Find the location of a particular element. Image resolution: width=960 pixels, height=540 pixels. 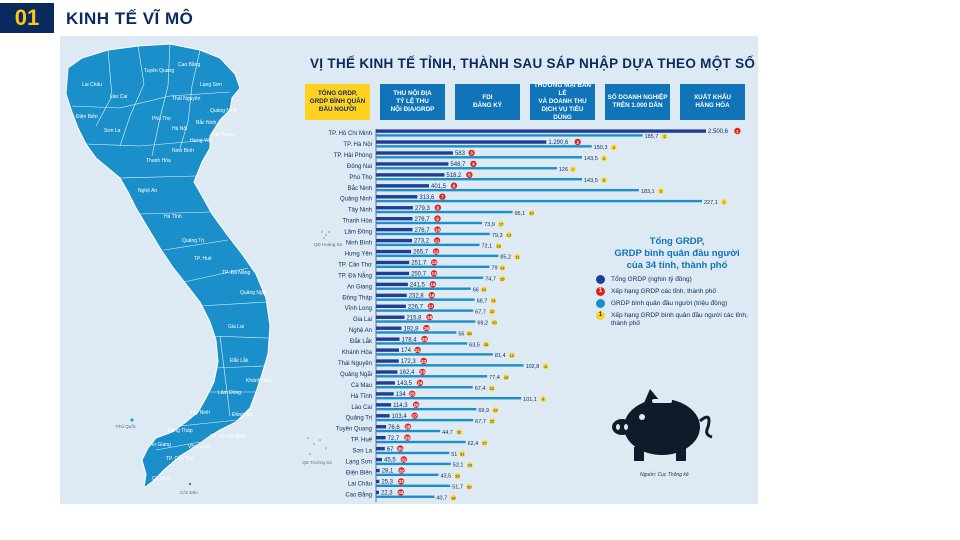

category-label: TP. Hà Nội is located at coordinates (357, 145).